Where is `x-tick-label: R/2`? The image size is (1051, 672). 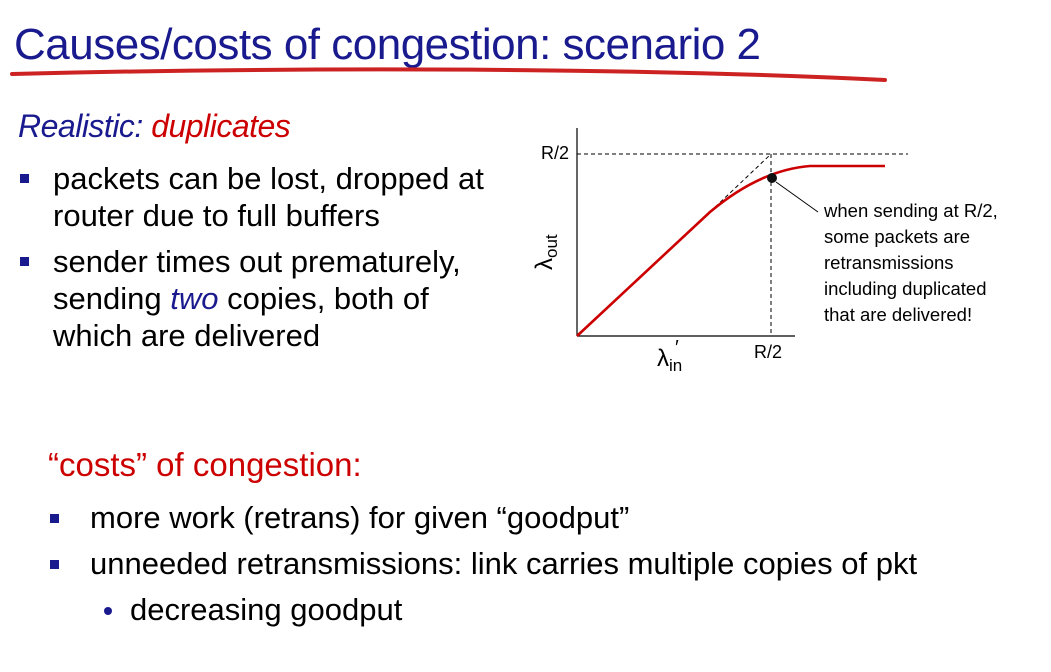
x-tick-label: R/2 is located at coordinates (768, 352).